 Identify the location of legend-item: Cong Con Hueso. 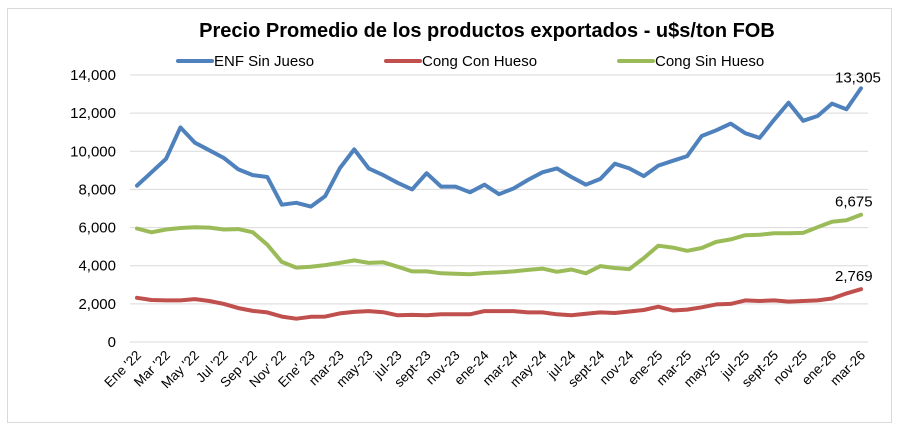
(460, 61).